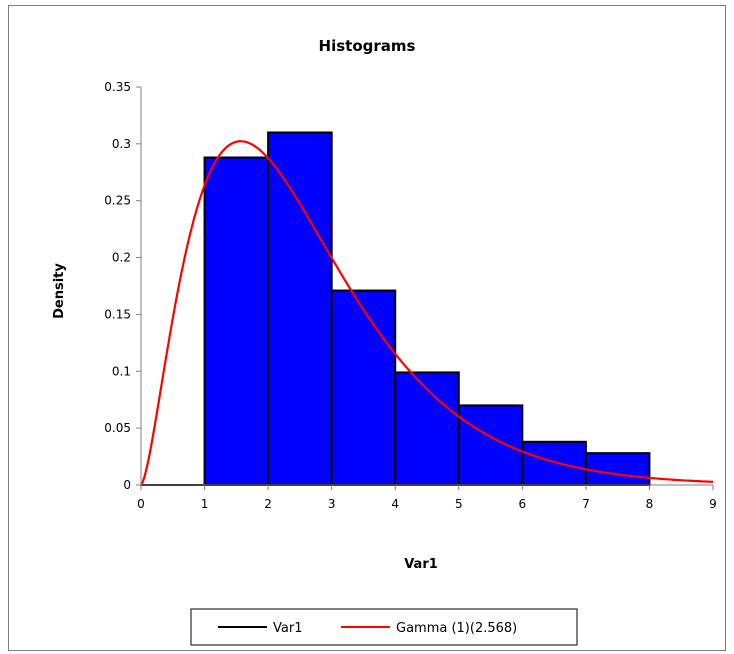 Image resolution: width=734 pixels, height=654 pixels. Describe the element at coordinates (456, 628) in the screenshot. I see `legend-label-gamma: Gamma (1)(2.568)` at that location.